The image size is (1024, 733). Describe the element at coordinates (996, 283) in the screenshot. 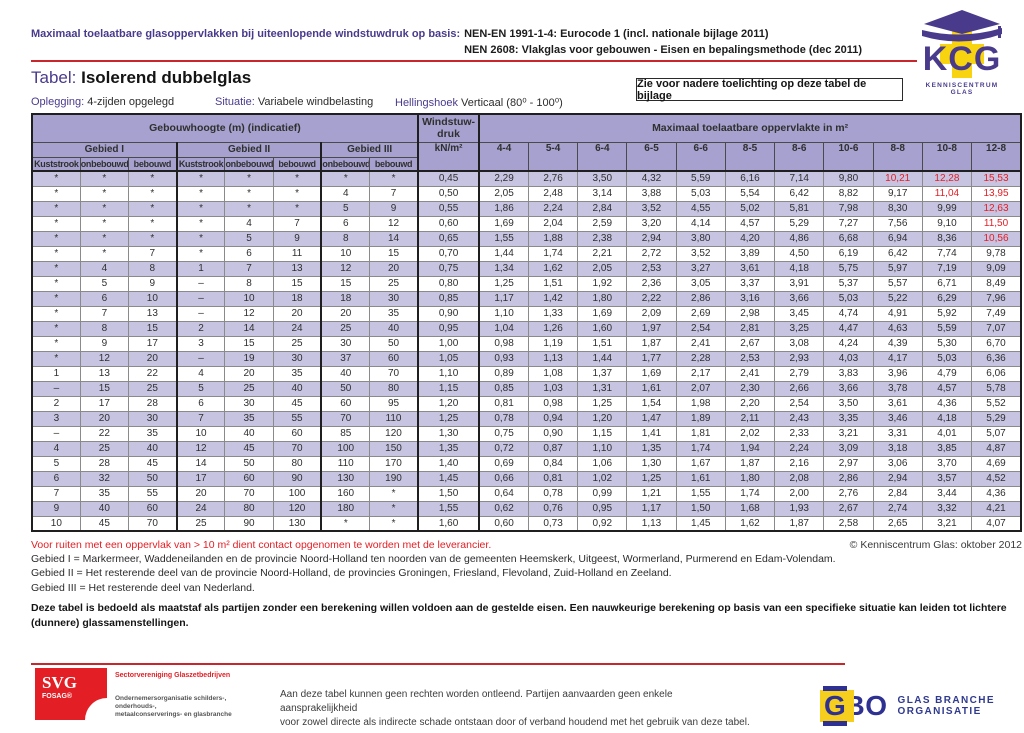

I see `area-cell: 8,49` at that location.